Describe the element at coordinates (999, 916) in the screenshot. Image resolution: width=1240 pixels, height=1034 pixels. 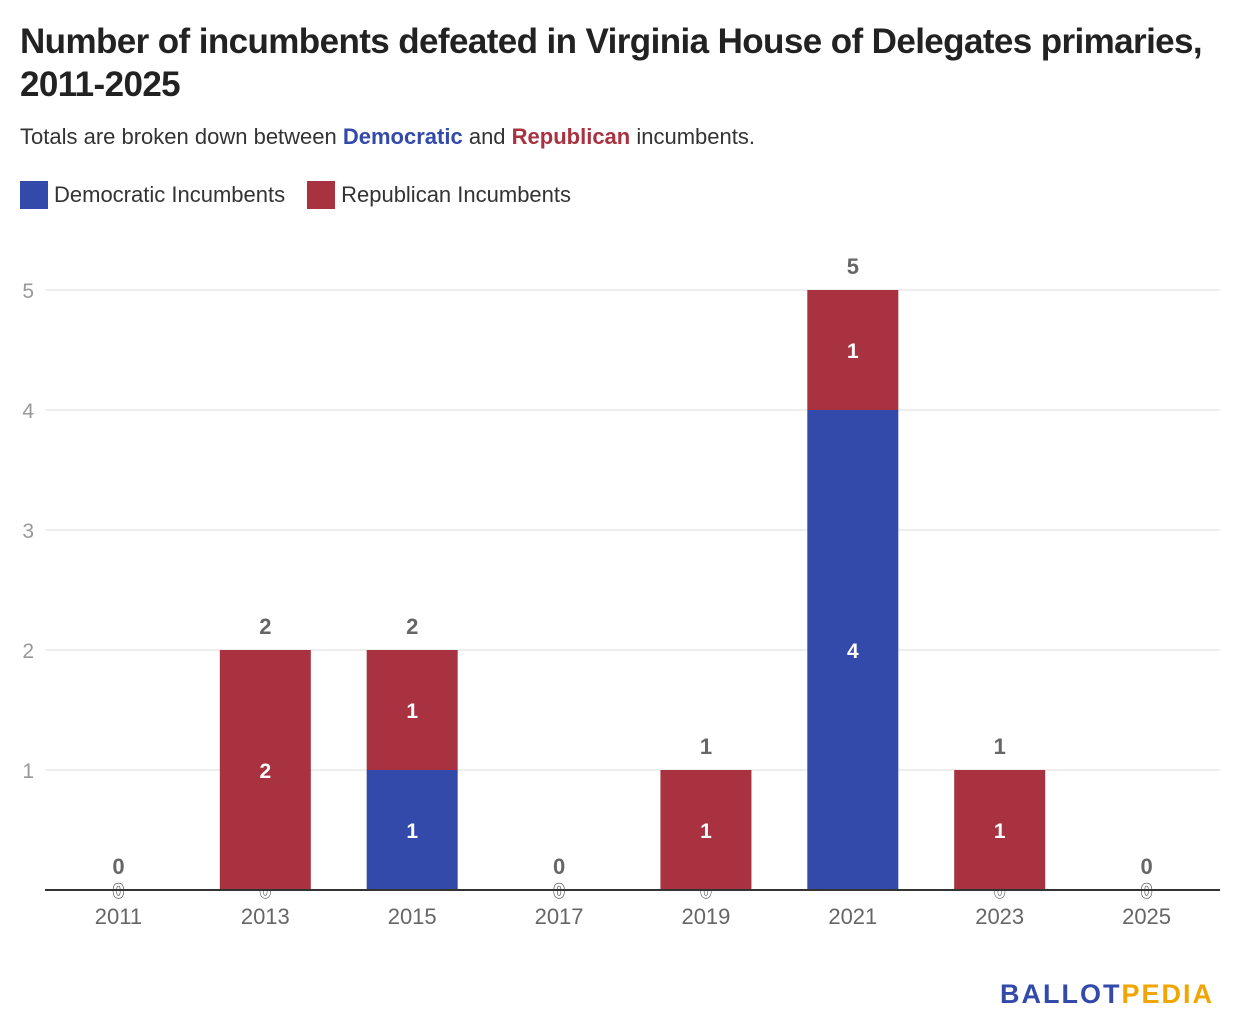
I see `x-tick-label: 2023` at that location.